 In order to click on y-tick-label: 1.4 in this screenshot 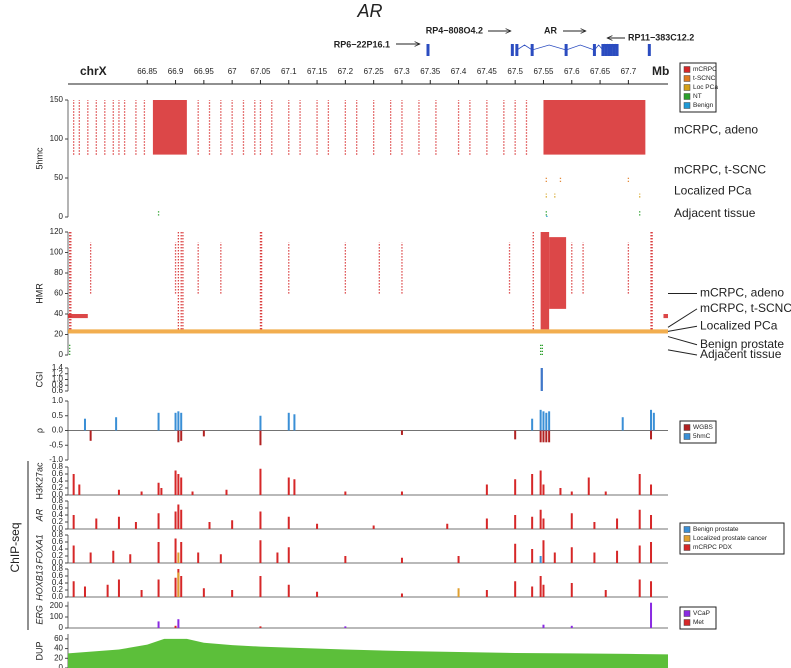, I will do `click(58, 367)`.